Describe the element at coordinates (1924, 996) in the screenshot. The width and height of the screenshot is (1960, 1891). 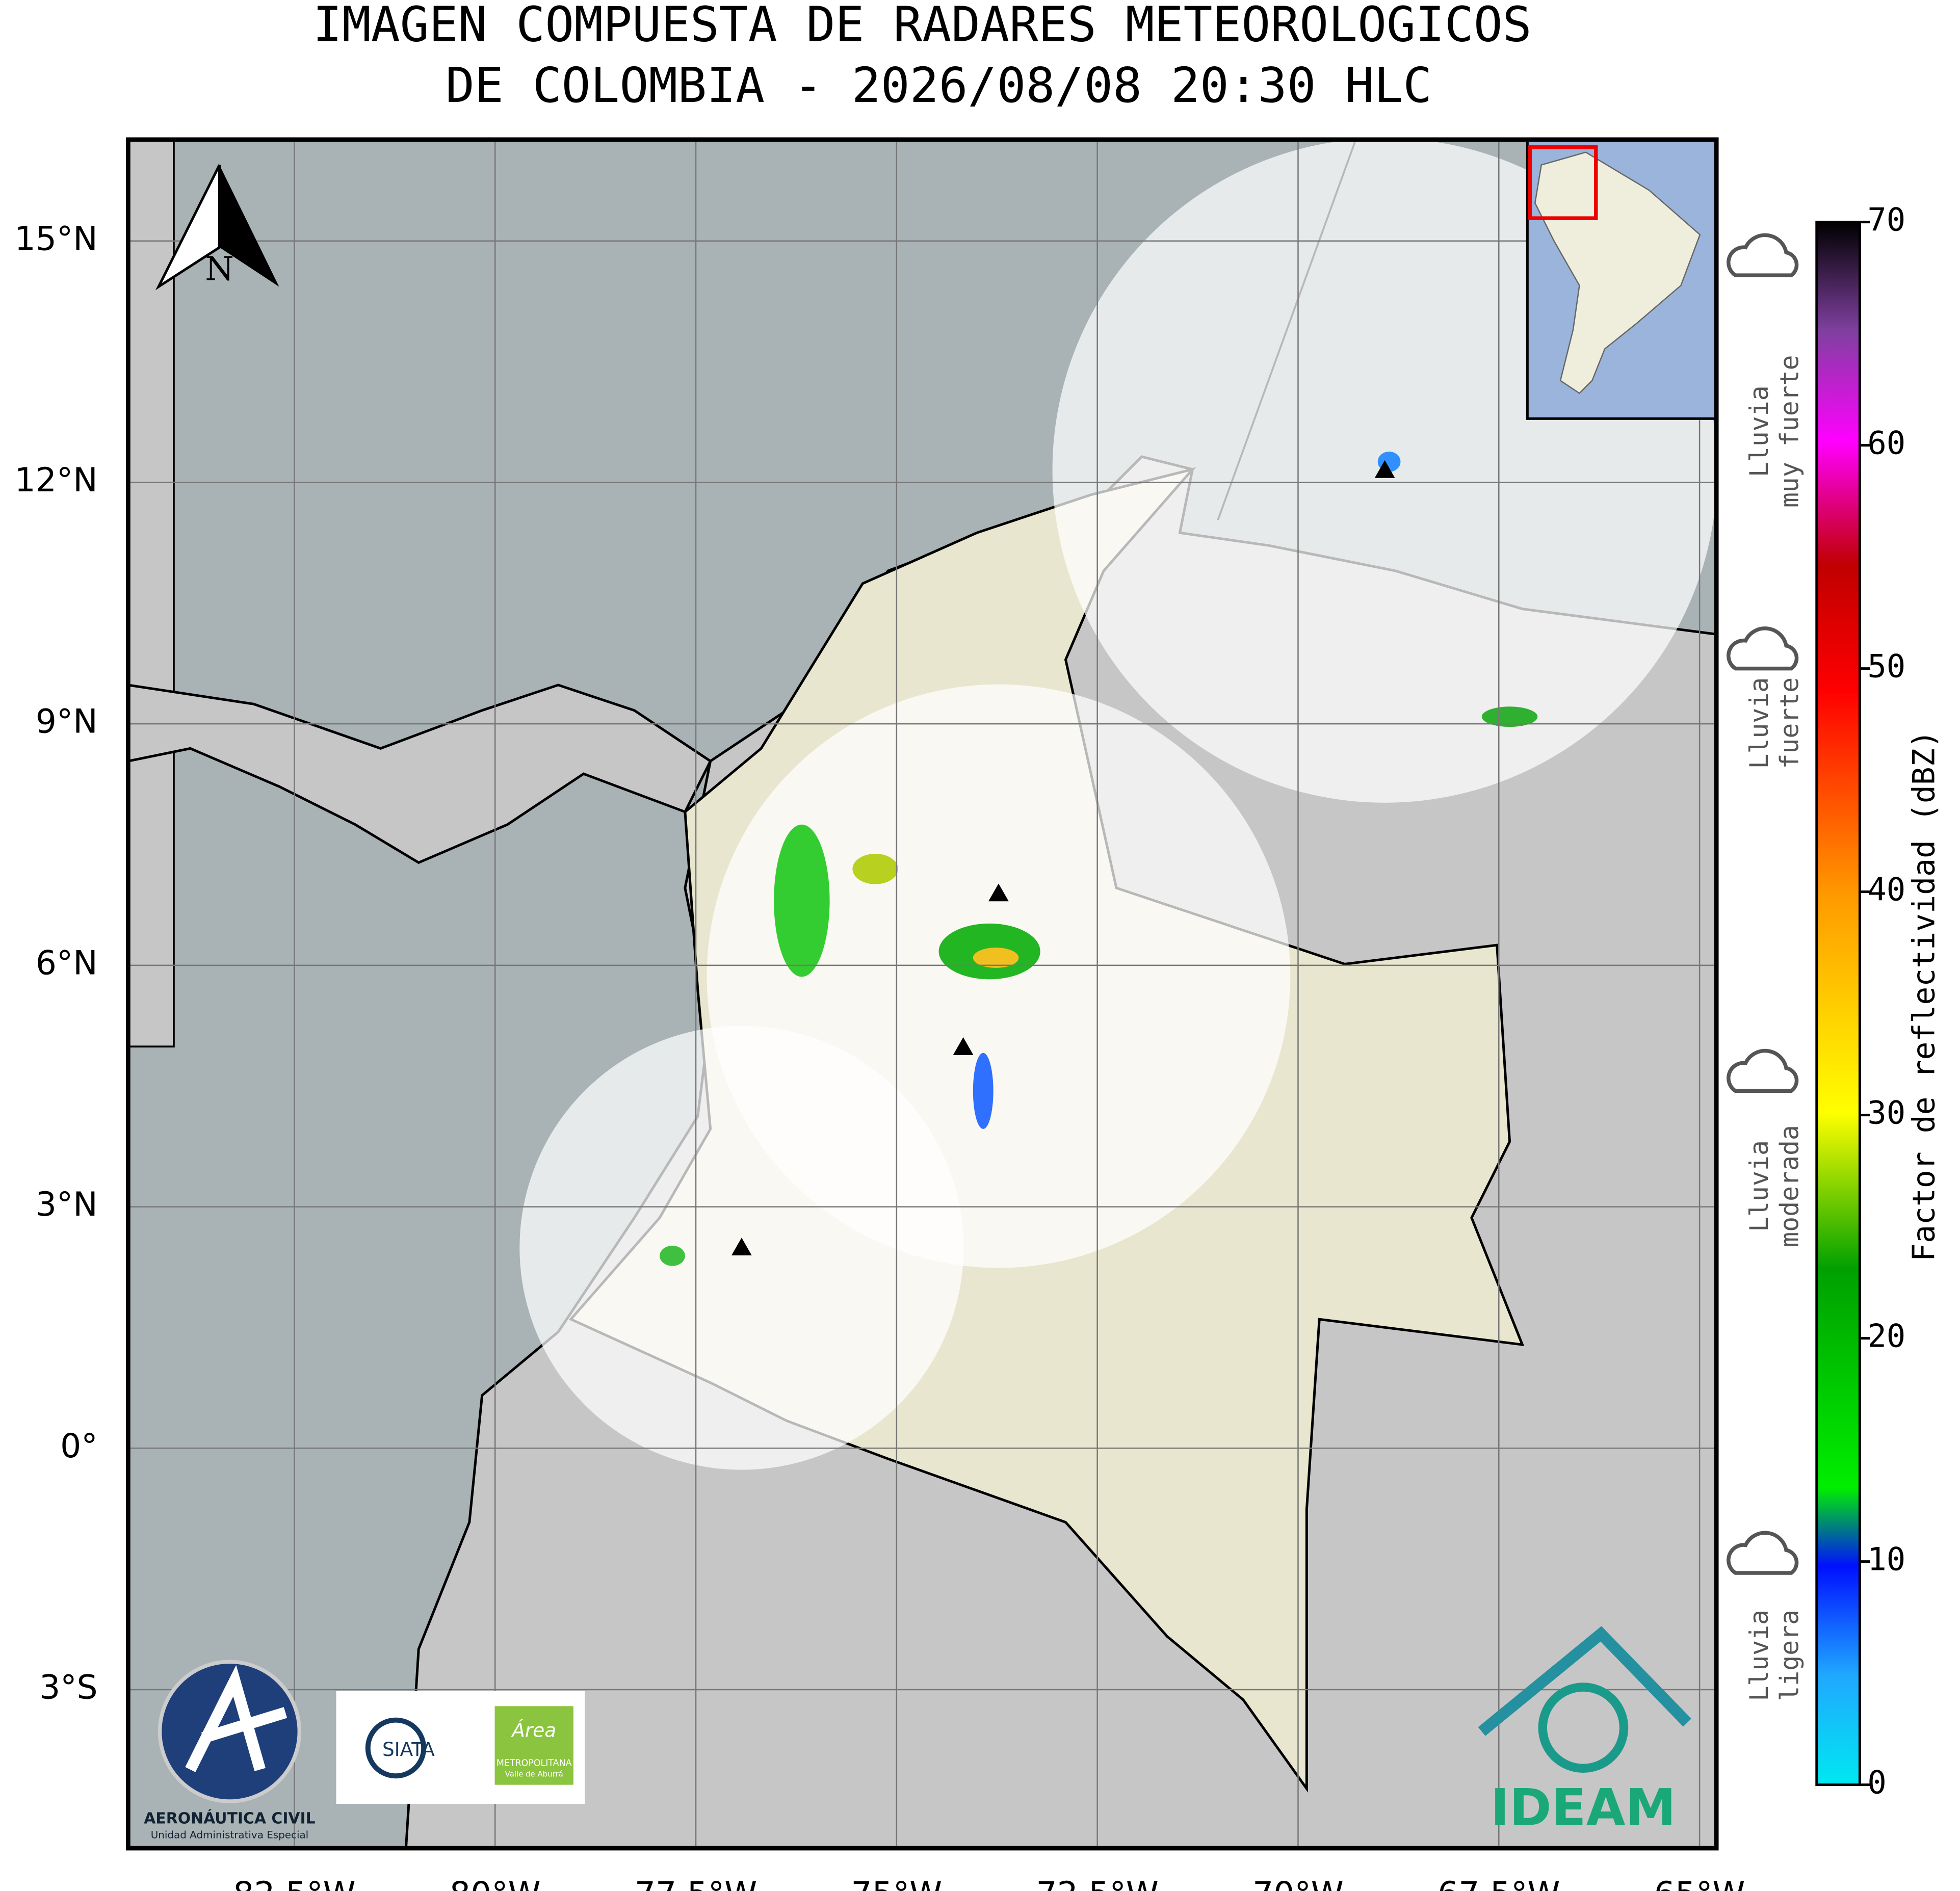
I see `colorbar-label: Factor de reflectividad (dBZ)` at that location.